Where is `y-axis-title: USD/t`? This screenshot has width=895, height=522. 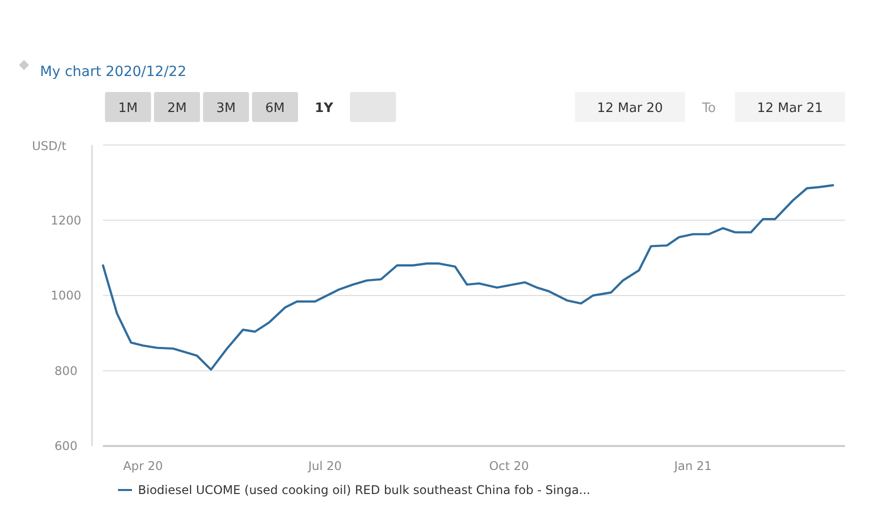
y-axis-title: USD/t is located at coordinates (49, 146).